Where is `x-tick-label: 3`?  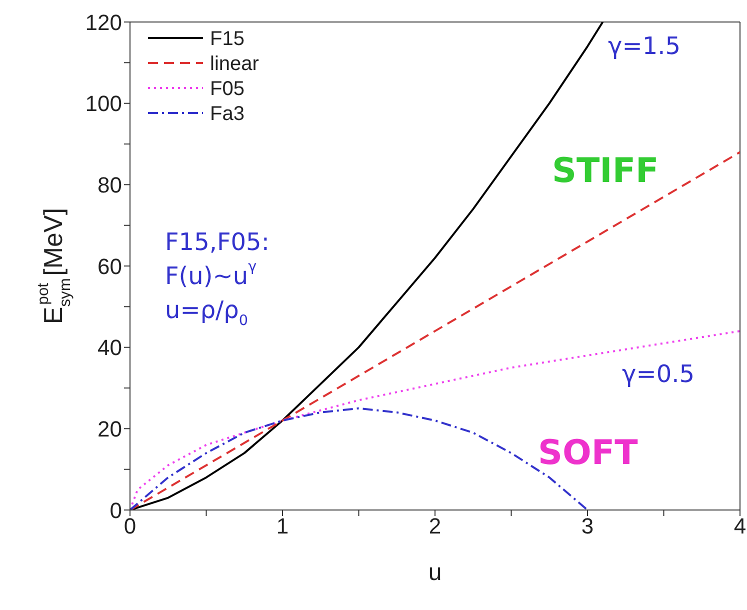
x-tick-label: 3 is located at coordinates (587, 526).